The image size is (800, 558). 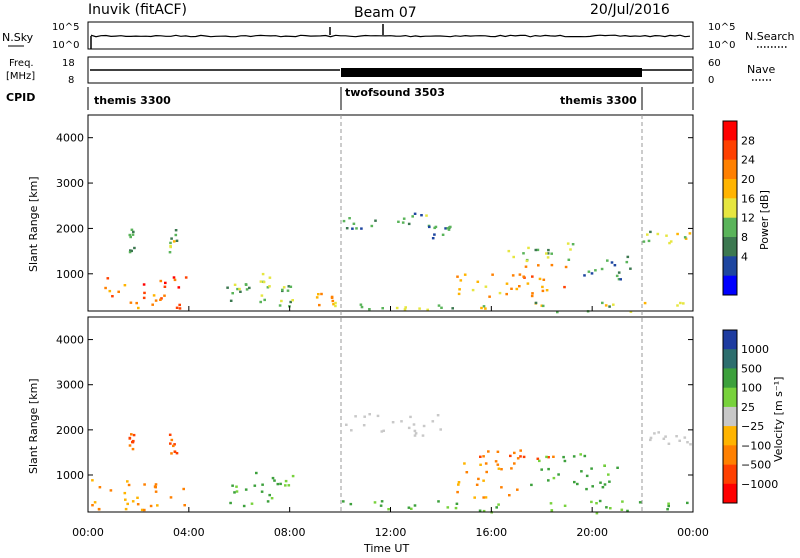 I want to click on nave-tick-top: 60, so click(x=714, y=63).